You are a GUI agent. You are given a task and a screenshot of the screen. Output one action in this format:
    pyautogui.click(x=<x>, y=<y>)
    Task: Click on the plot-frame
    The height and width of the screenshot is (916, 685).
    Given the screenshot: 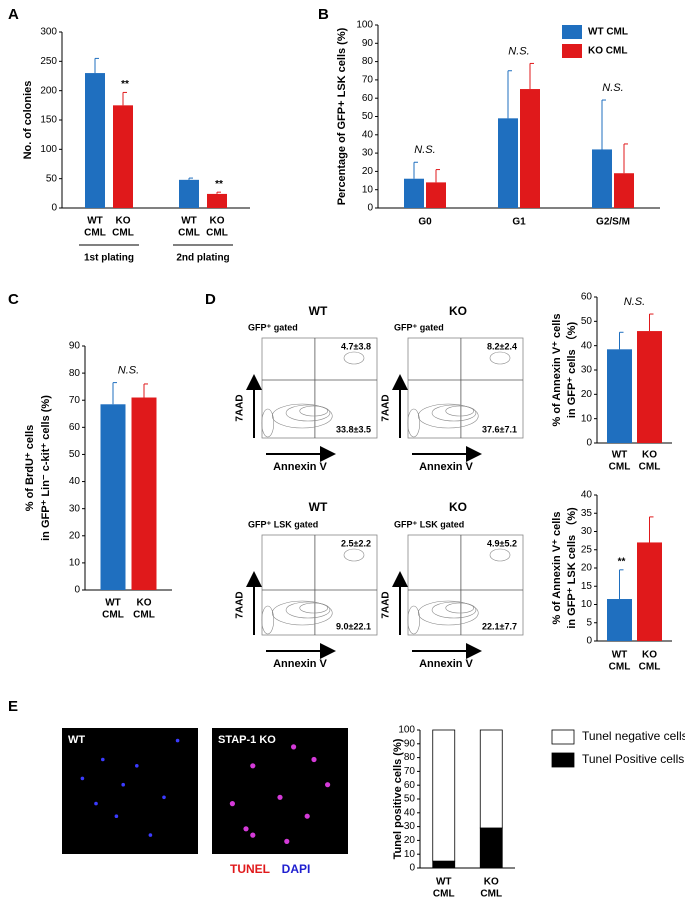 What is the action you would take?
    pyautogui.click(x=465, y=388)
    